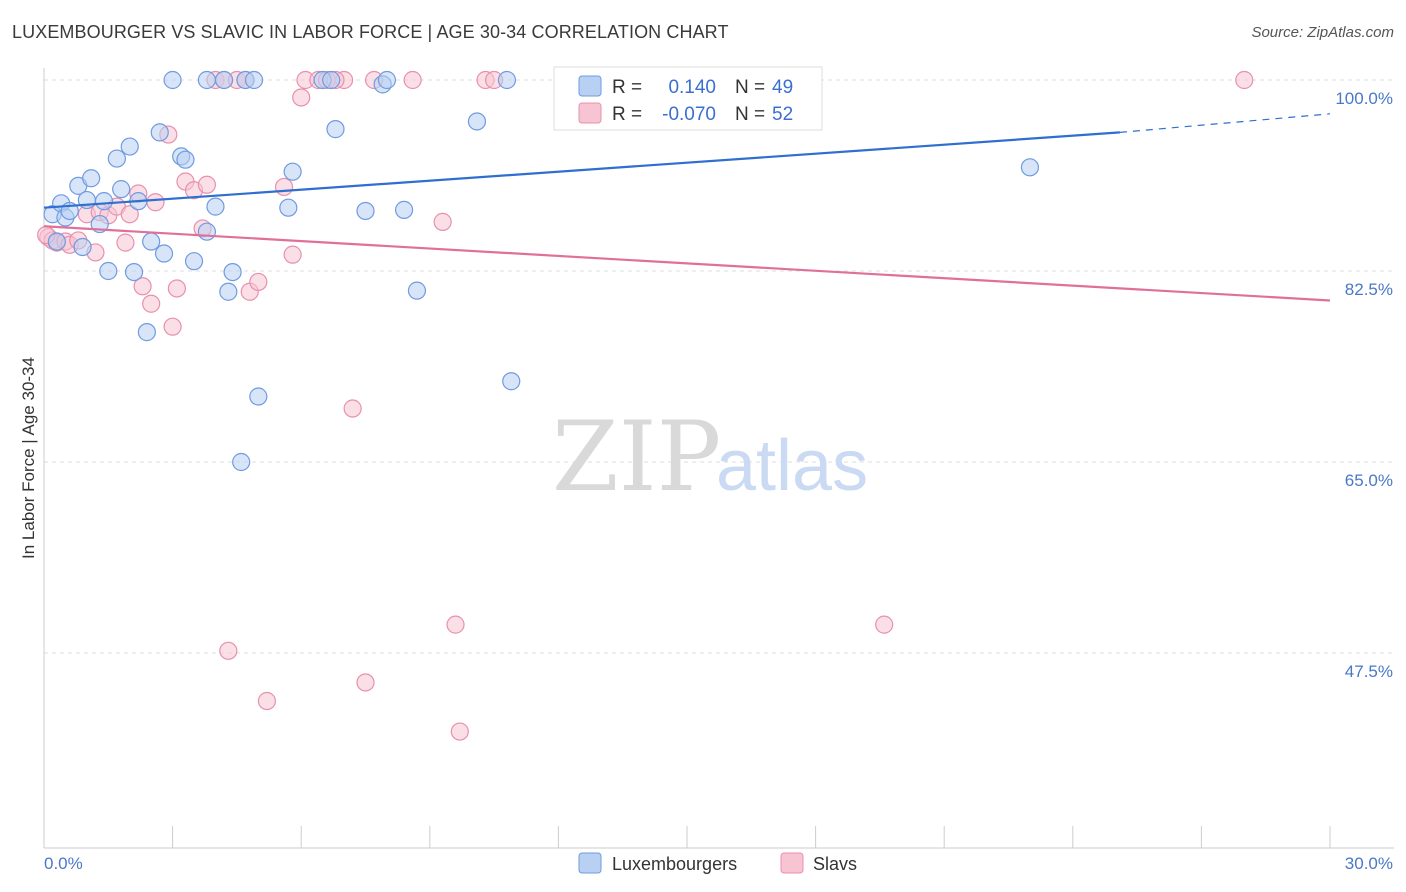 The width and height of the screenshot is (1406, 892). Describe the element at coordinates (636, 457) in the screenshot. I see `watermark-zip: ZIP` at that location.